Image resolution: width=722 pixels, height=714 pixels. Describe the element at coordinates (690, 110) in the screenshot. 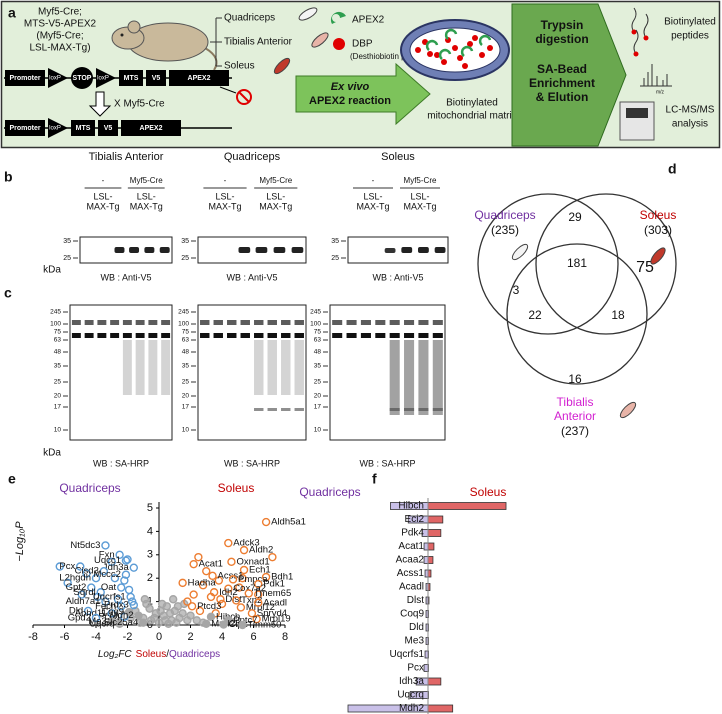

I see `label: LC-MS/MS` at that location.